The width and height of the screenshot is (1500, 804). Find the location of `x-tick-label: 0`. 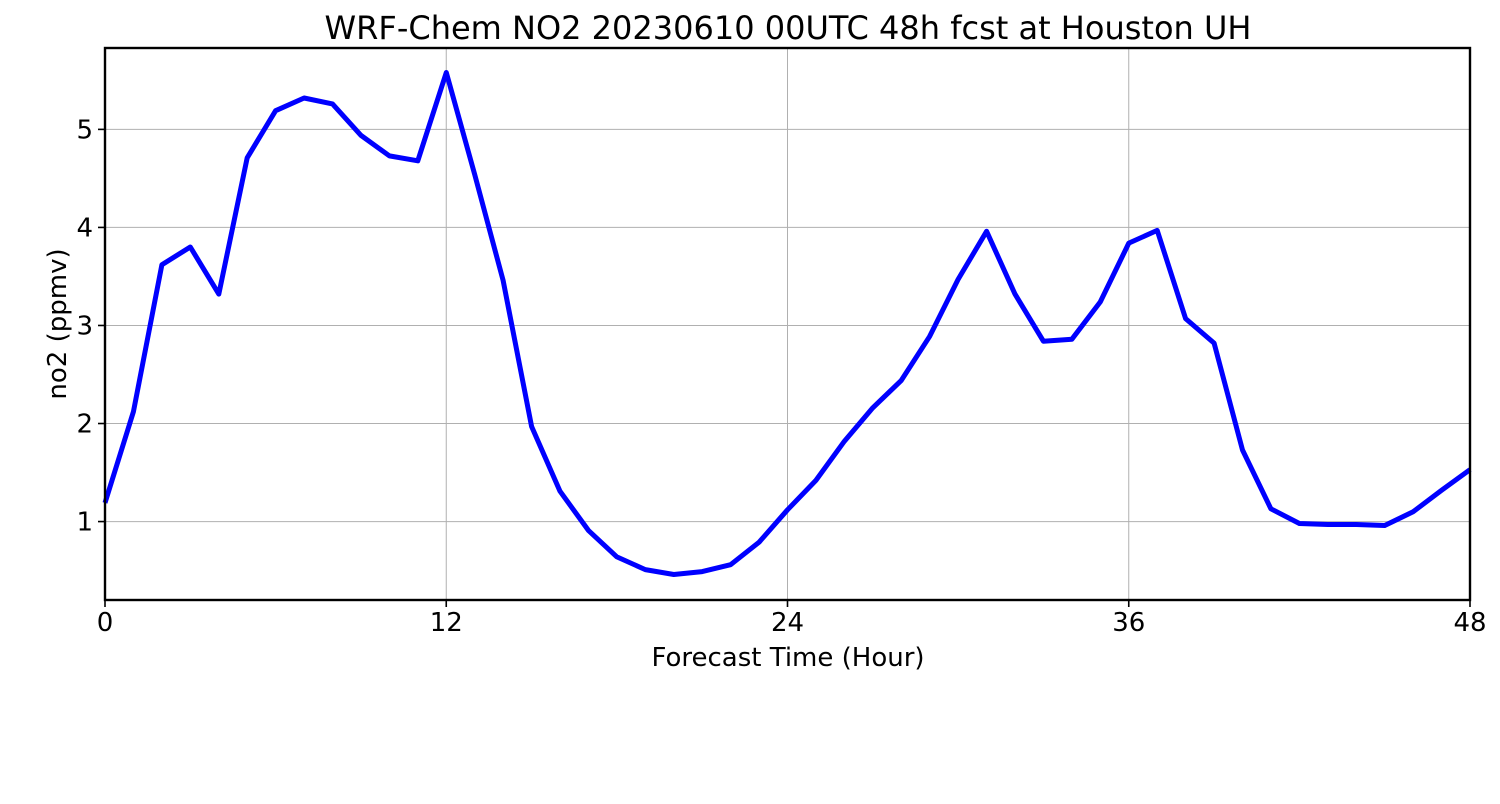

x-tick-label: 0 is located at coordinates (105, 623).